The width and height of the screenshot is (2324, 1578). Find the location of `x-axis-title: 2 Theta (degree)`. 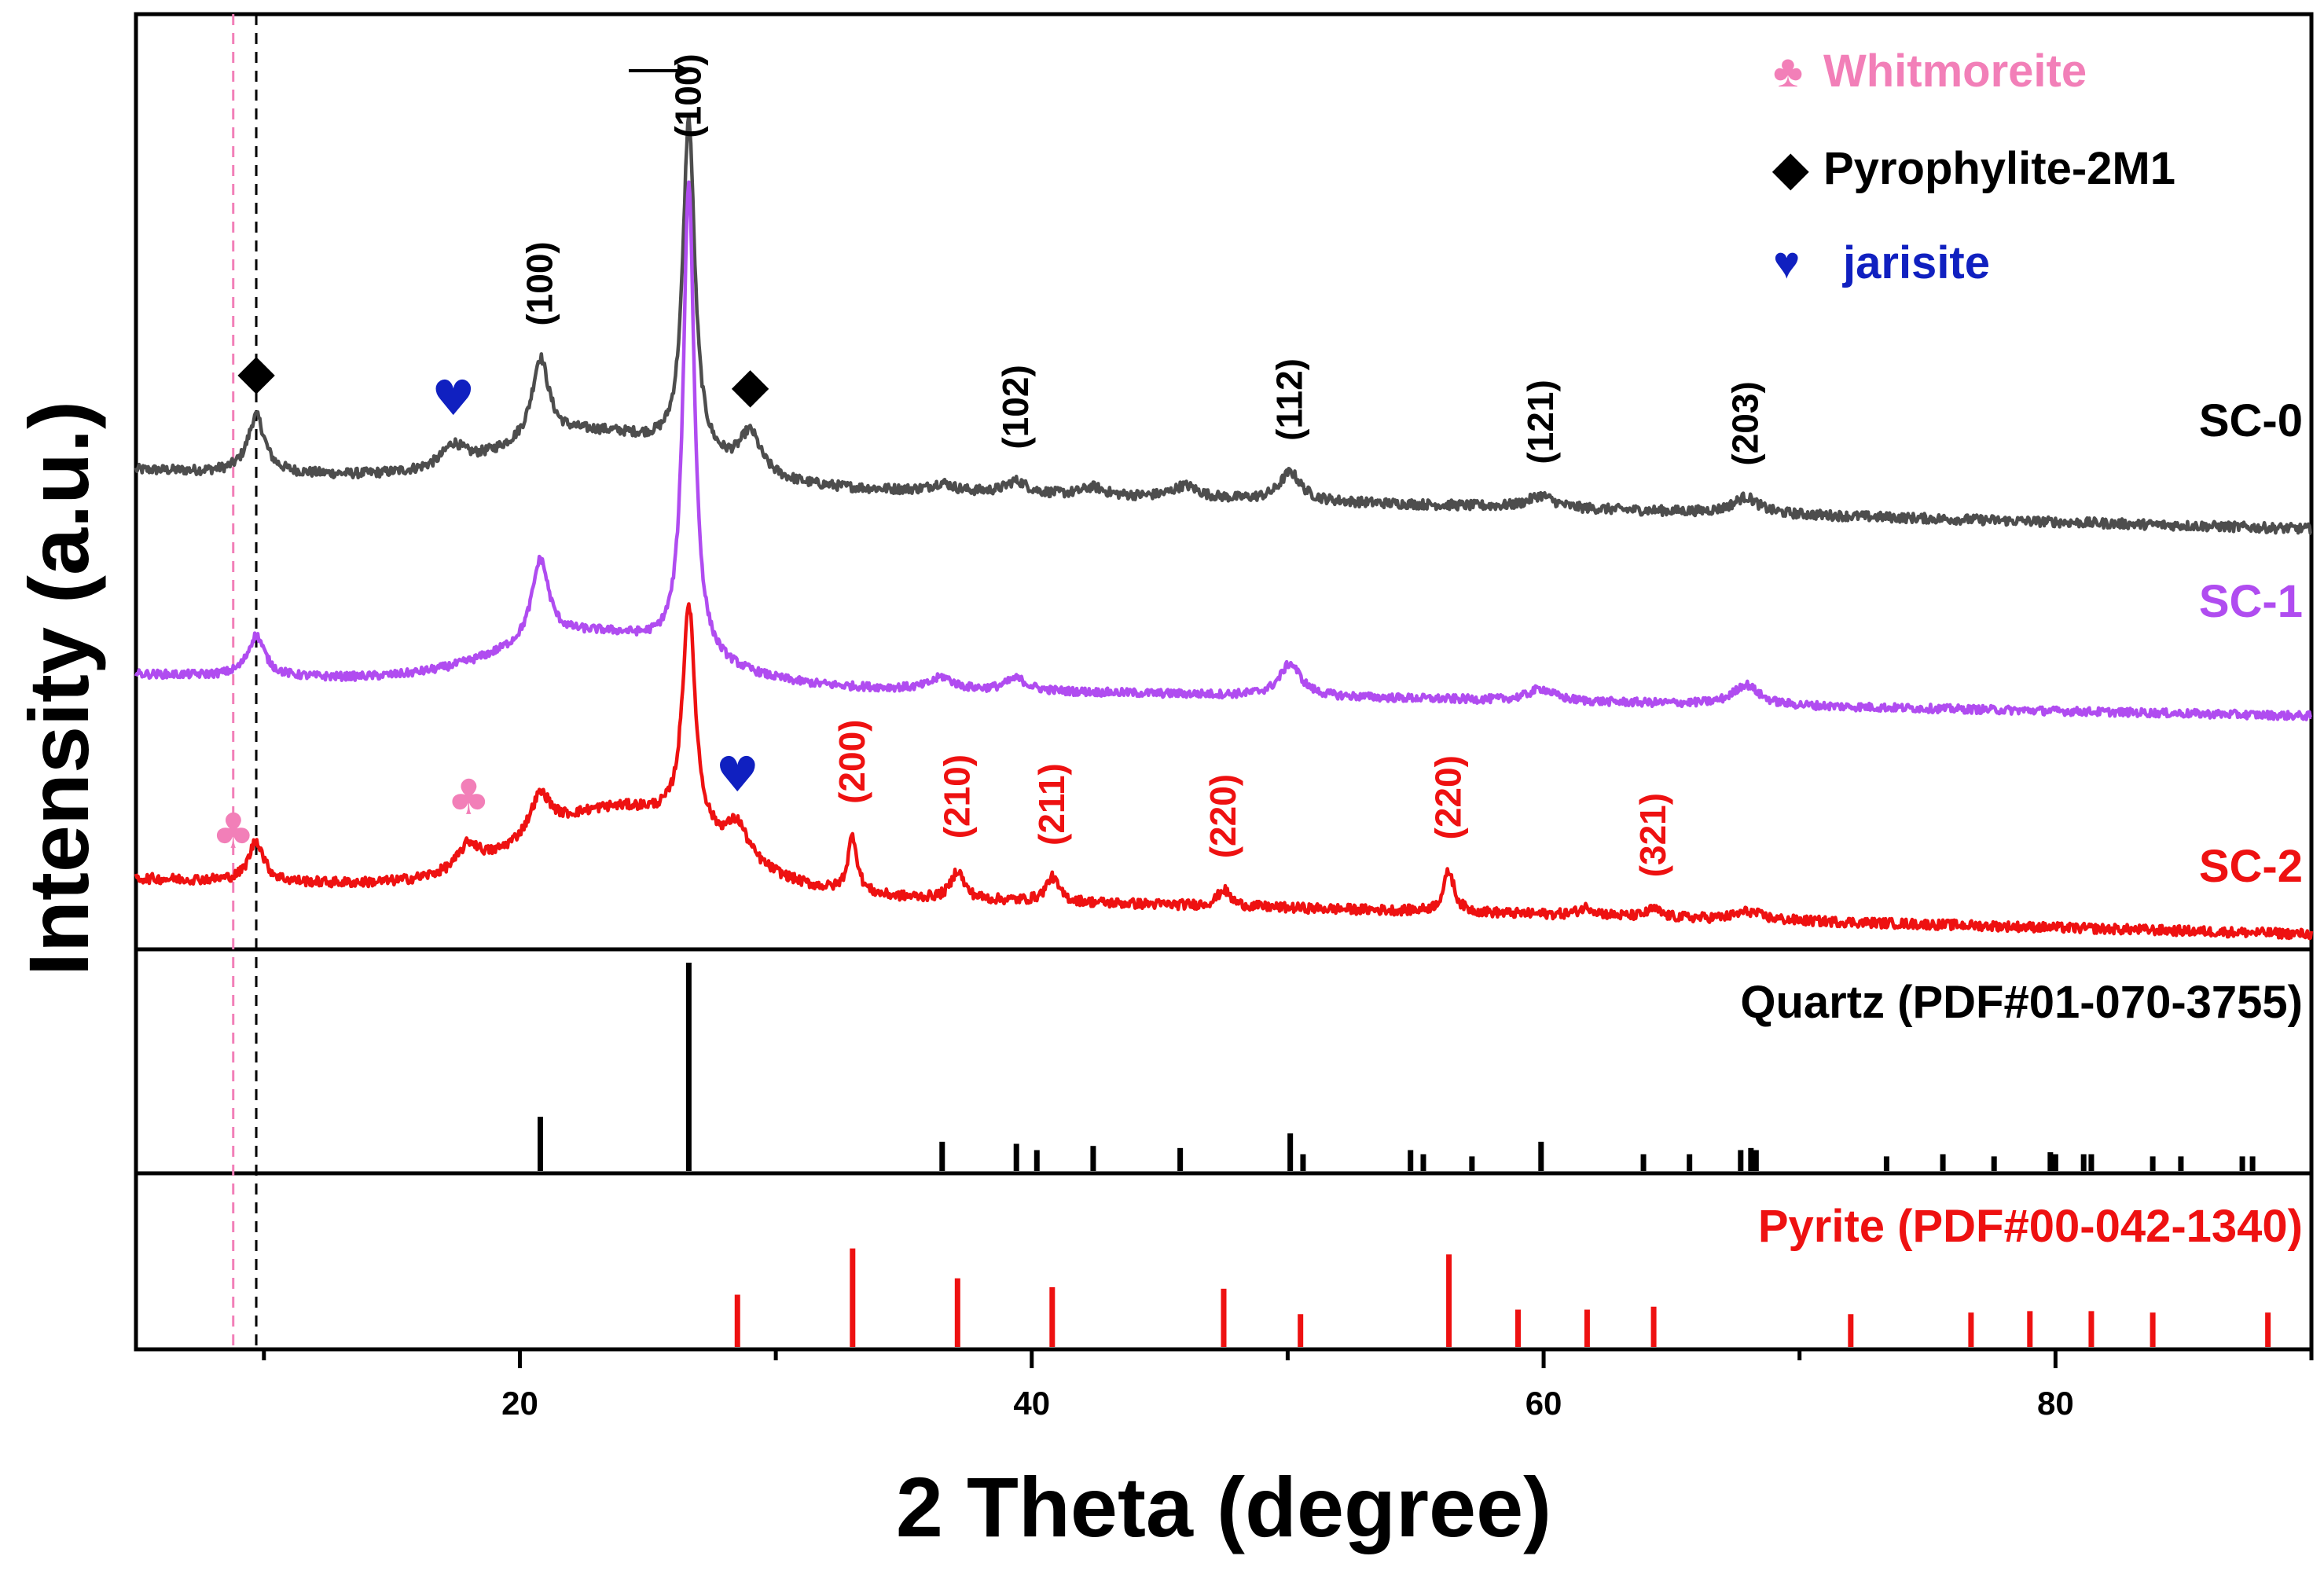

x-axis-title: 2 Theta (degree) is located at coordinates (1223, 1506).